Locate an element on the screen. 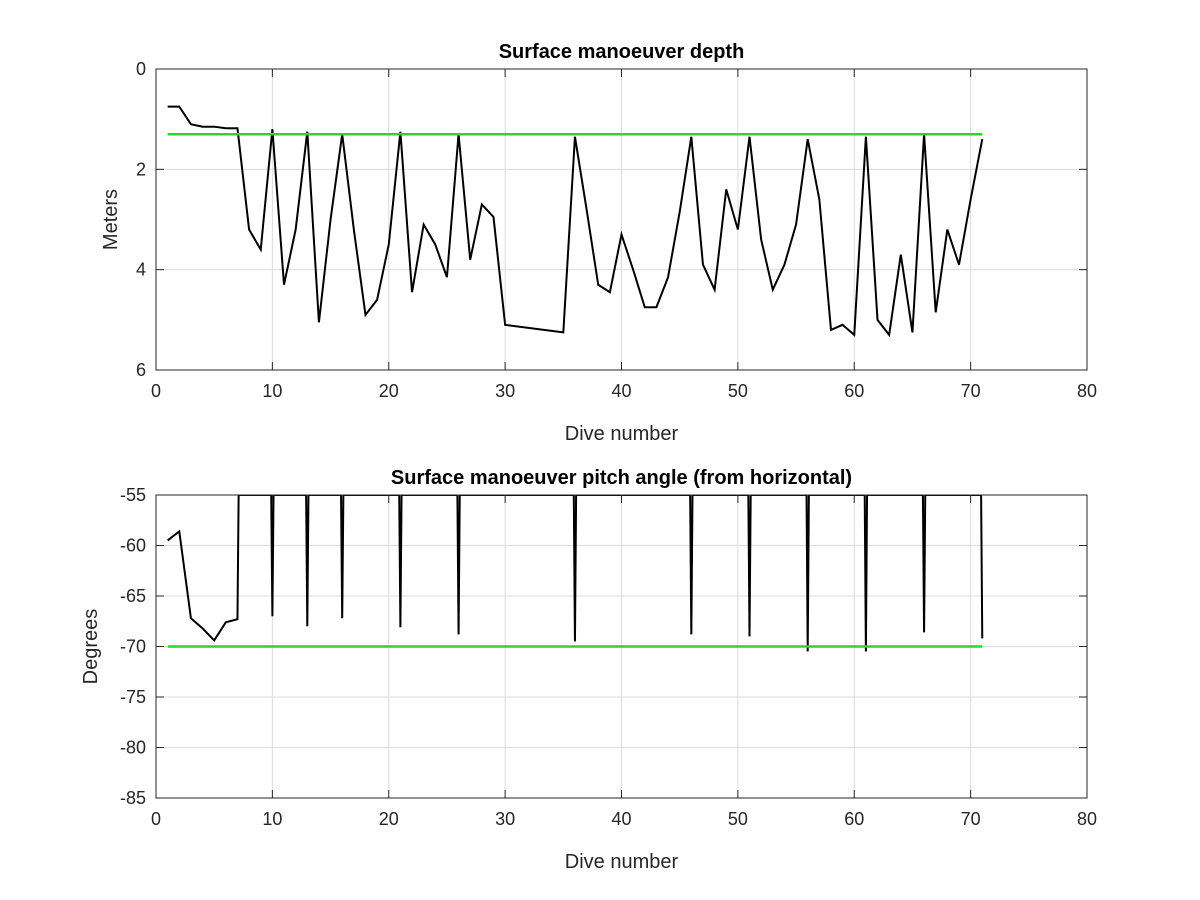 Image resolution: width=1200 pixels, height=900 pixels. pitch-data-line is located at coordinates (575, 573).